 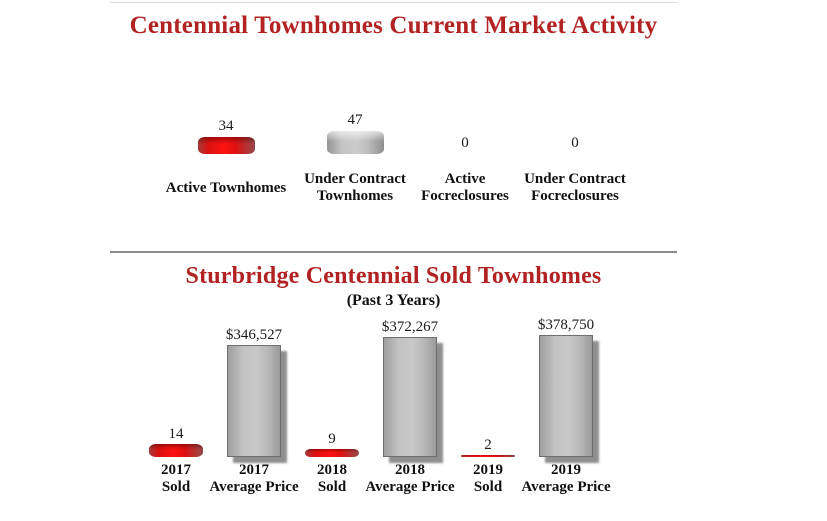 I want to click on bar-value-label: 14, so click(x=176, y=433).